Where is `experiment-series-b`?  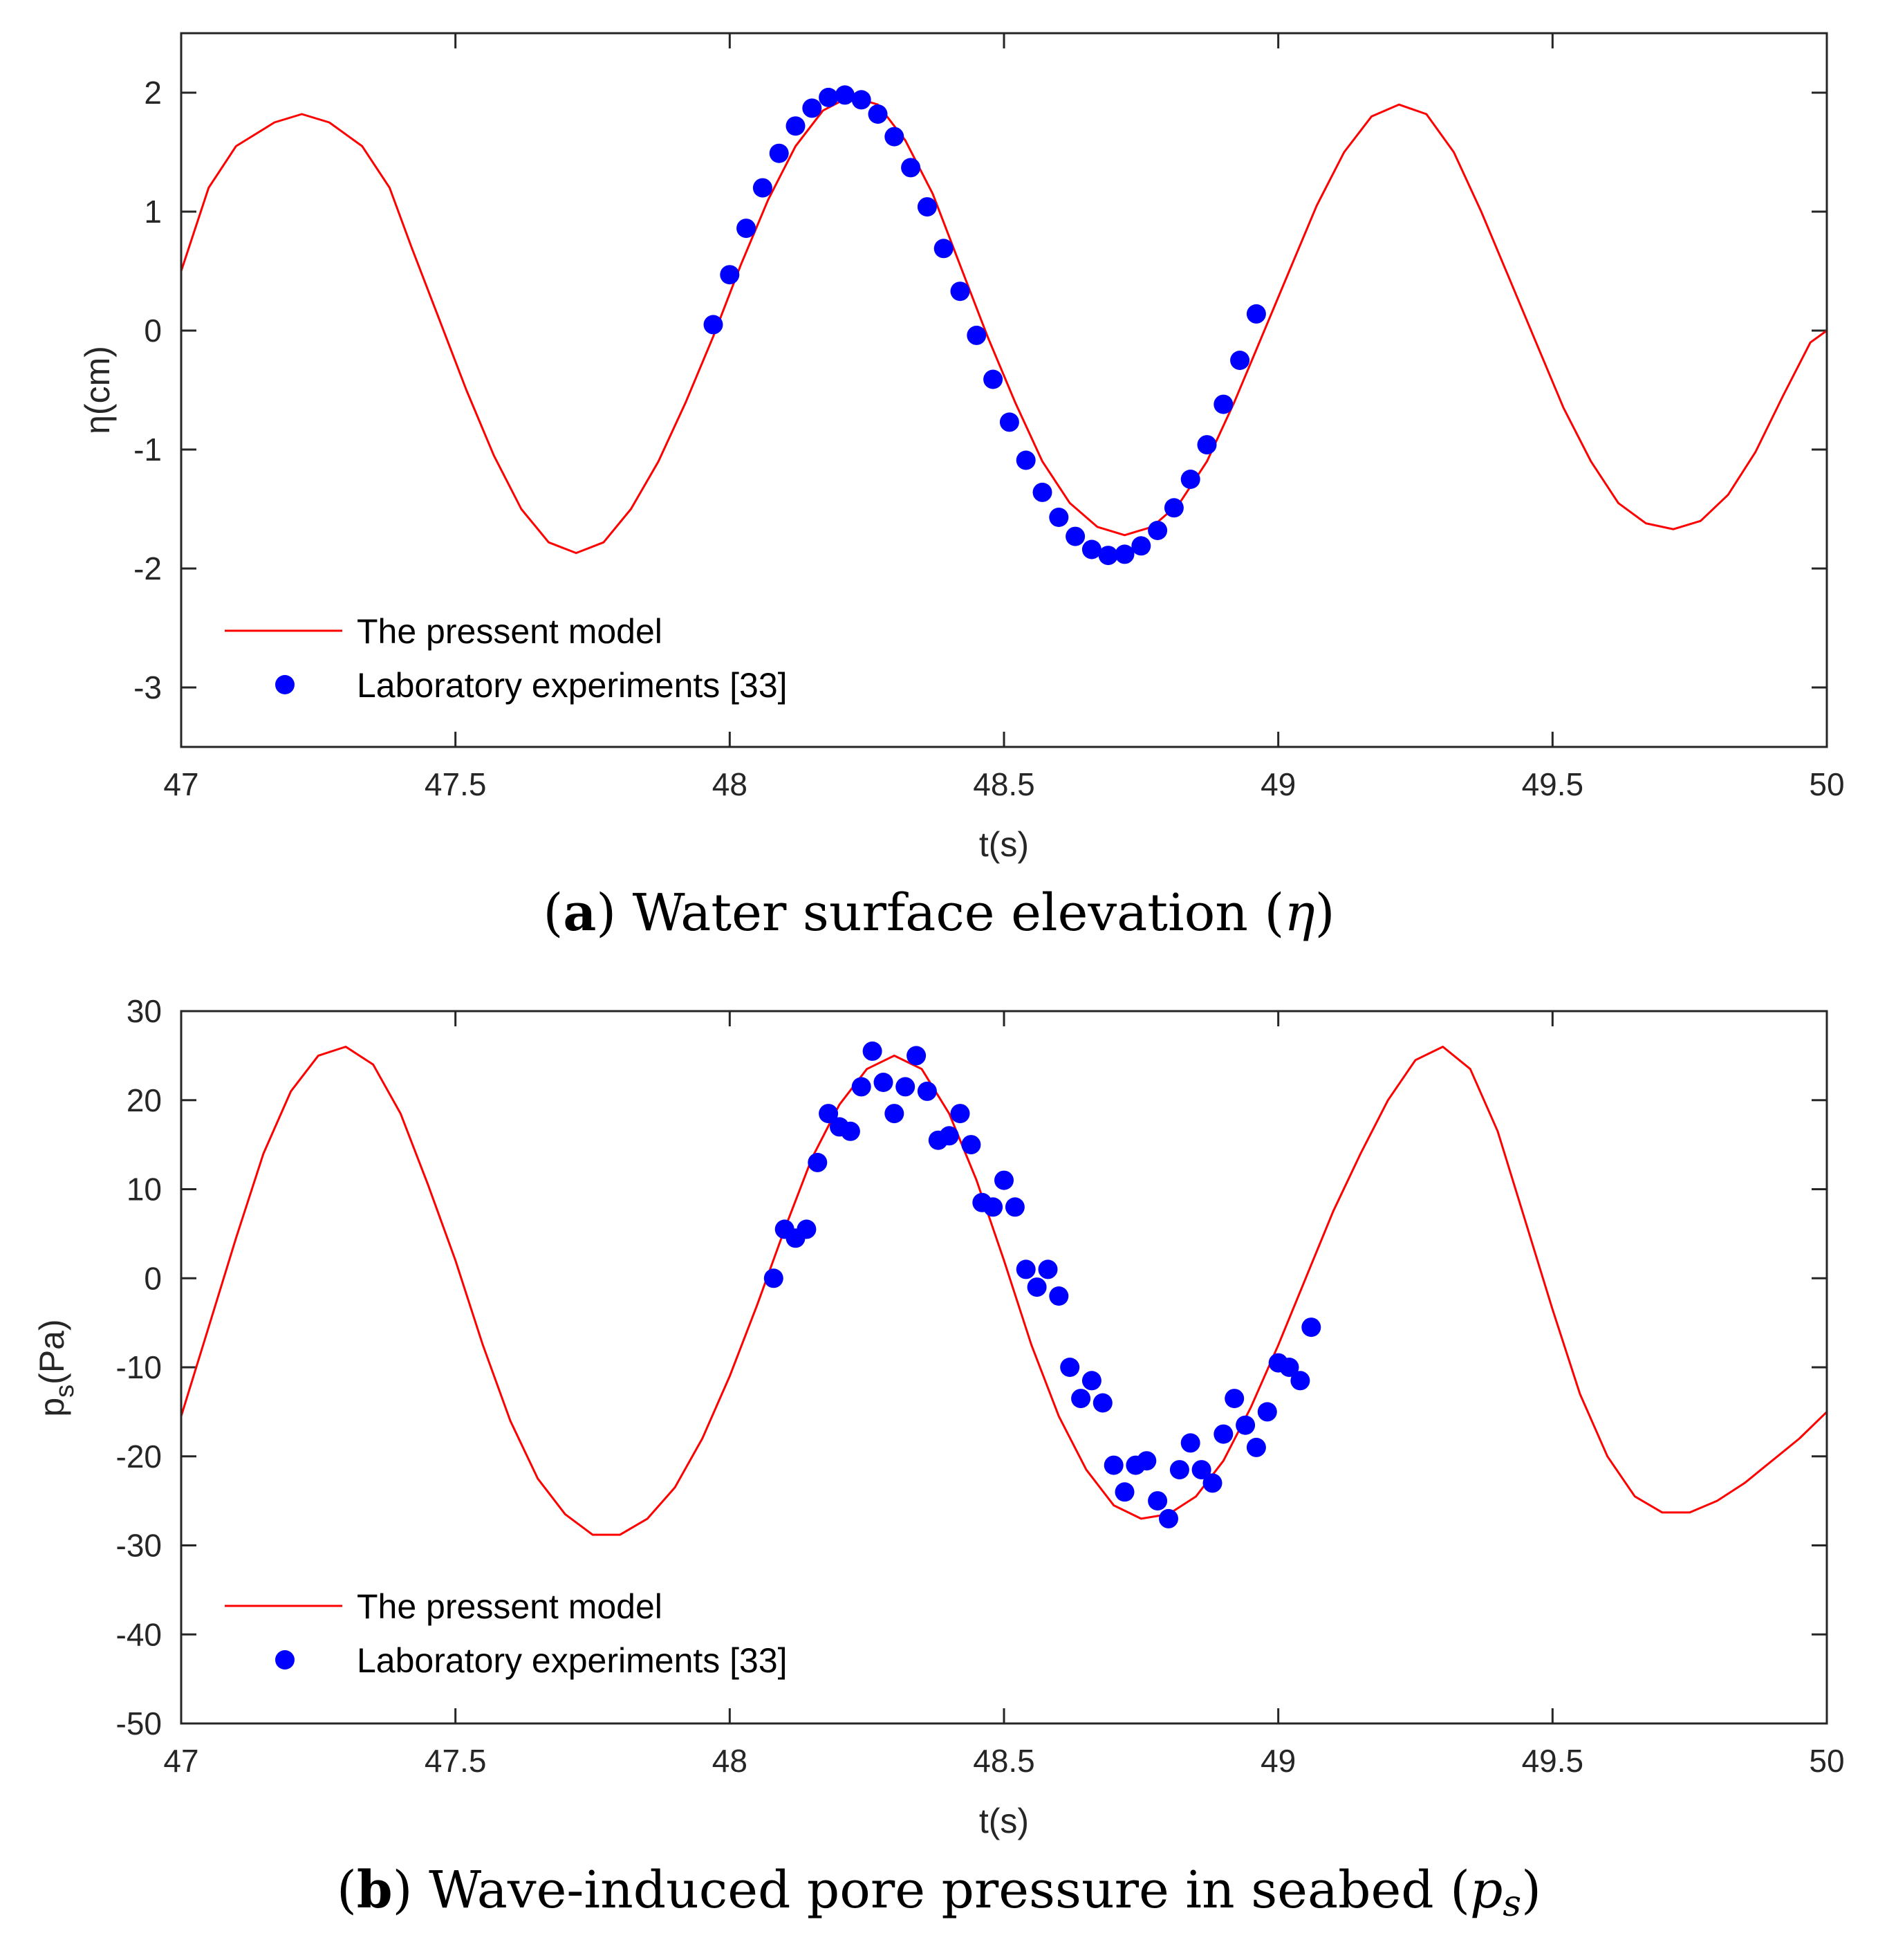
experiment-series-b is located at coordinates (1042, 1284).